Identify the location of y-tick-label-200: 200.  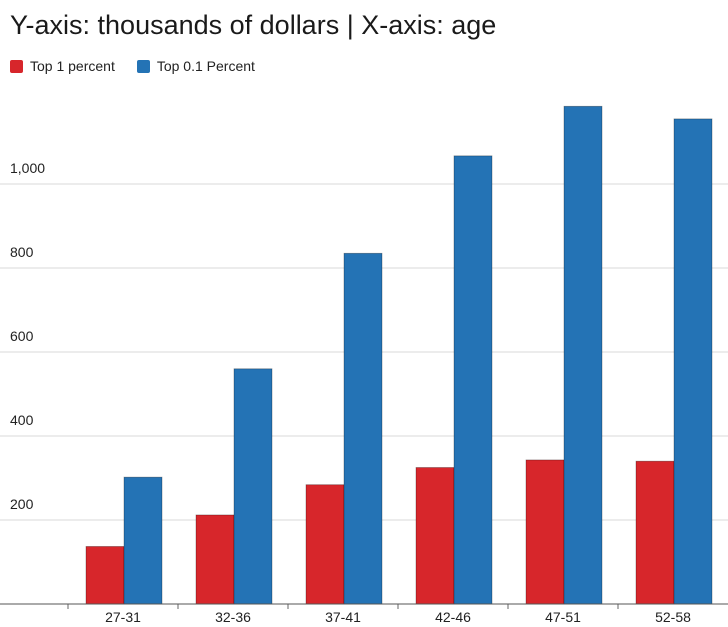
(22, 504).